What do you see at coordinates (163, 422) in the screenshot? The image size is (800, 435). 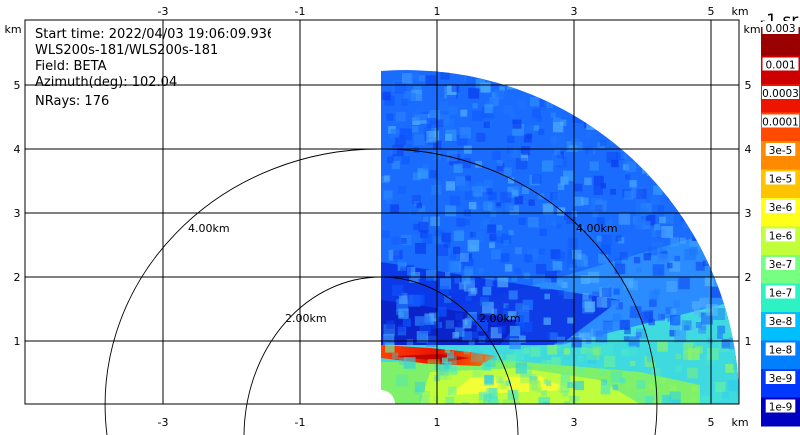 I see `x-tick-bottom: -3` at bounding box center [163, 422].